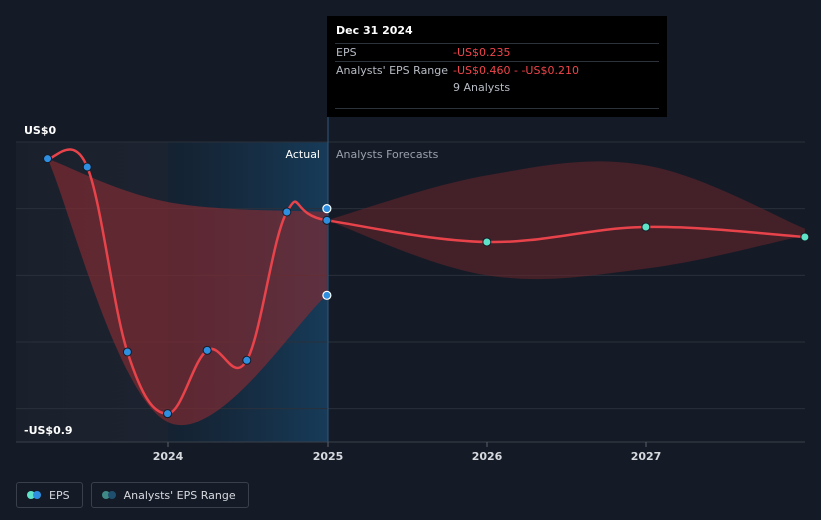 Image resolution: width=821 pixels, height=520 pixels. Describe the element at coordinates (392, 70) in the screenshot. I see `tooltip-range-label: Analysts' EPS Range` at that location.